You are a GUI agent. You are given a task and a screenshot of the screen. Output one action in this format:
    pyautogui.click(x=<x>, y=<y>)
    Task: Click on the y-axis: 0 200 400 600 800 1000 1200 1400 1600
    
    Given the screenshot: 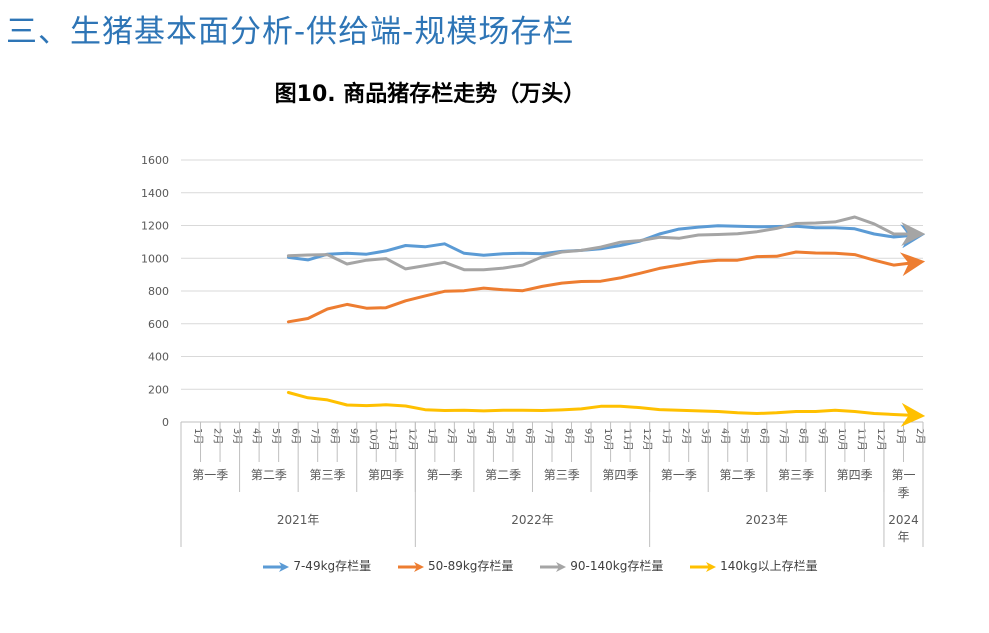 What is the action you would take?
    pyautogui.click(x=155, y=291)
    